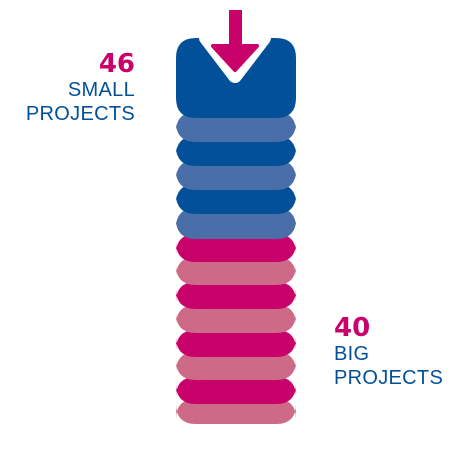 The image size is (463, 449). What do you see at coordinates (352, 328) in the screenshot?
I see `big-projects-count: 40` at bounding box center [352, 328].